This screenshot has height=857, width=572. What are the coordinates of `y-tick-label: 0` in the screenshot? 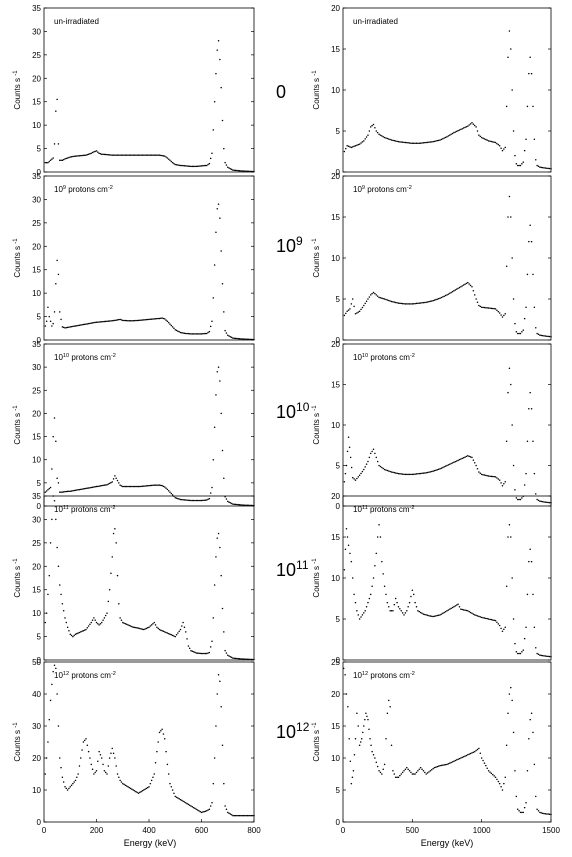 It's located at (39, 172).